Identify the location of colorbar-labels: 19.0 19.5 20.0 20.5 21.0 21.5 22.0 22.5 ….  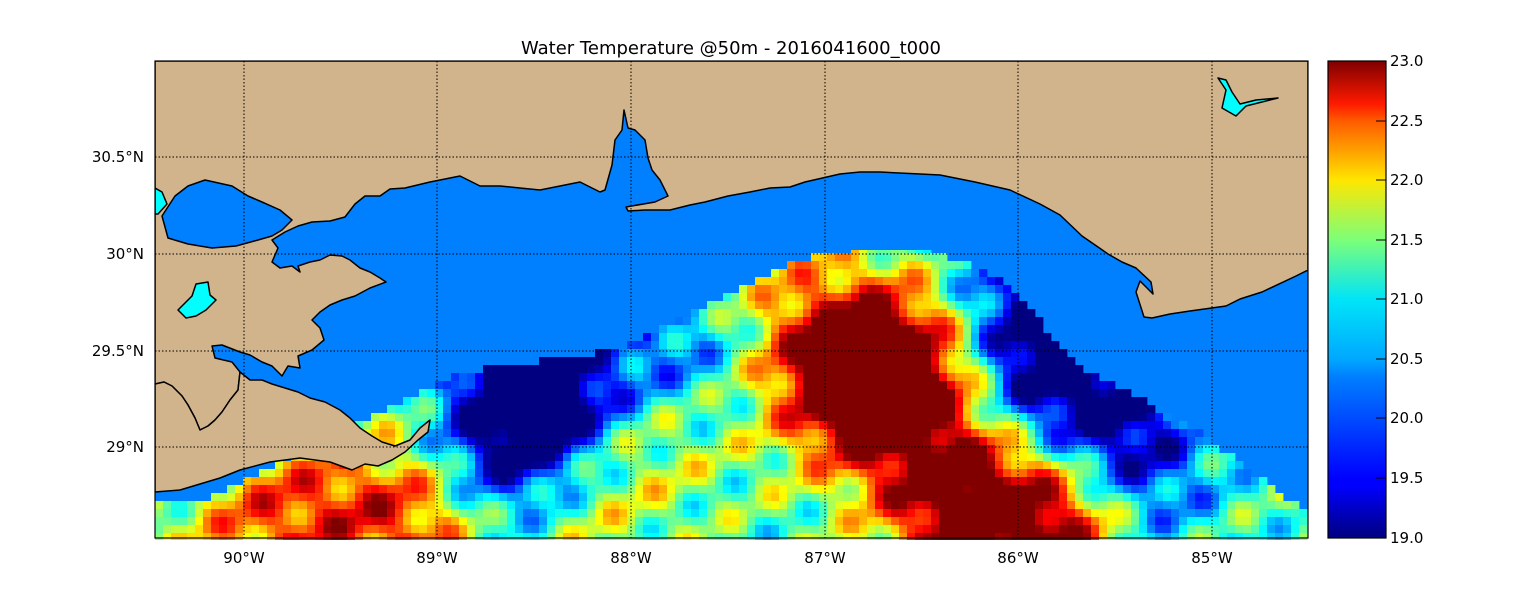
(1406, 299).